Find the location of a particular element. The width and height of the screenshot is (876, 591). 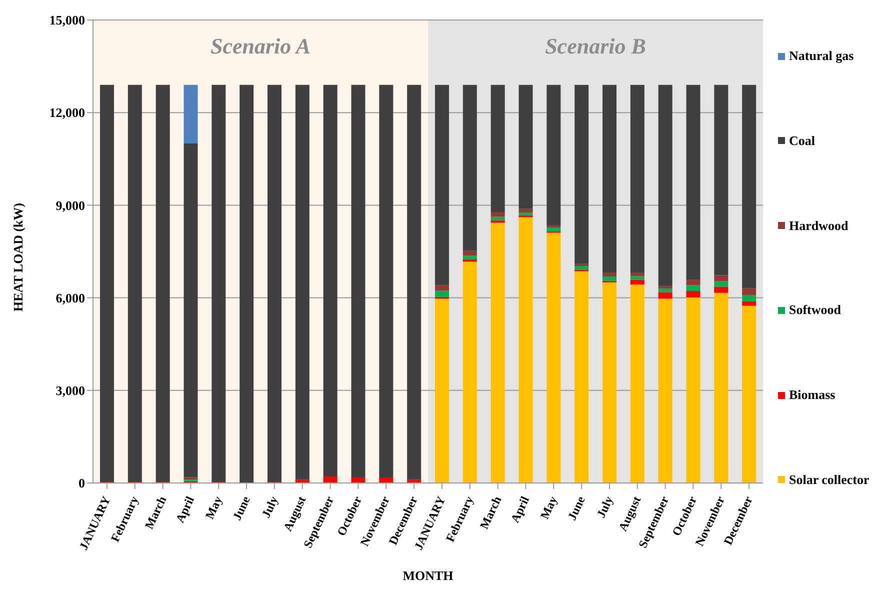

y-tick-label: 6,000 is located at coordinates (70, 298).